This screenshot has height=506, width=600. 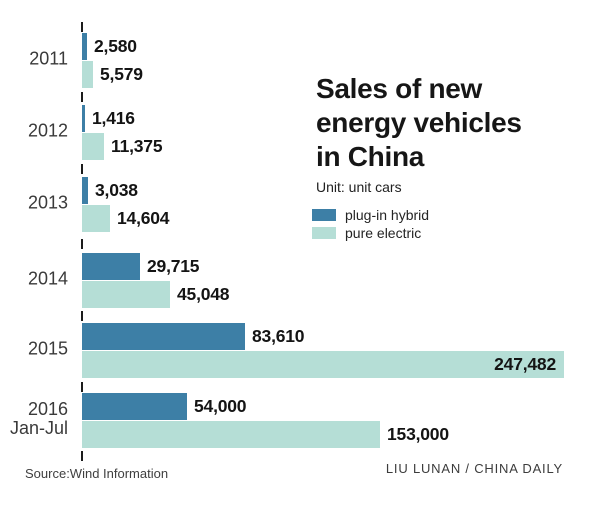 What do you see at coordinates (47, 202) in the screenshot?
I see `year-label-2013: 2013` at bounding box center [47, 202].